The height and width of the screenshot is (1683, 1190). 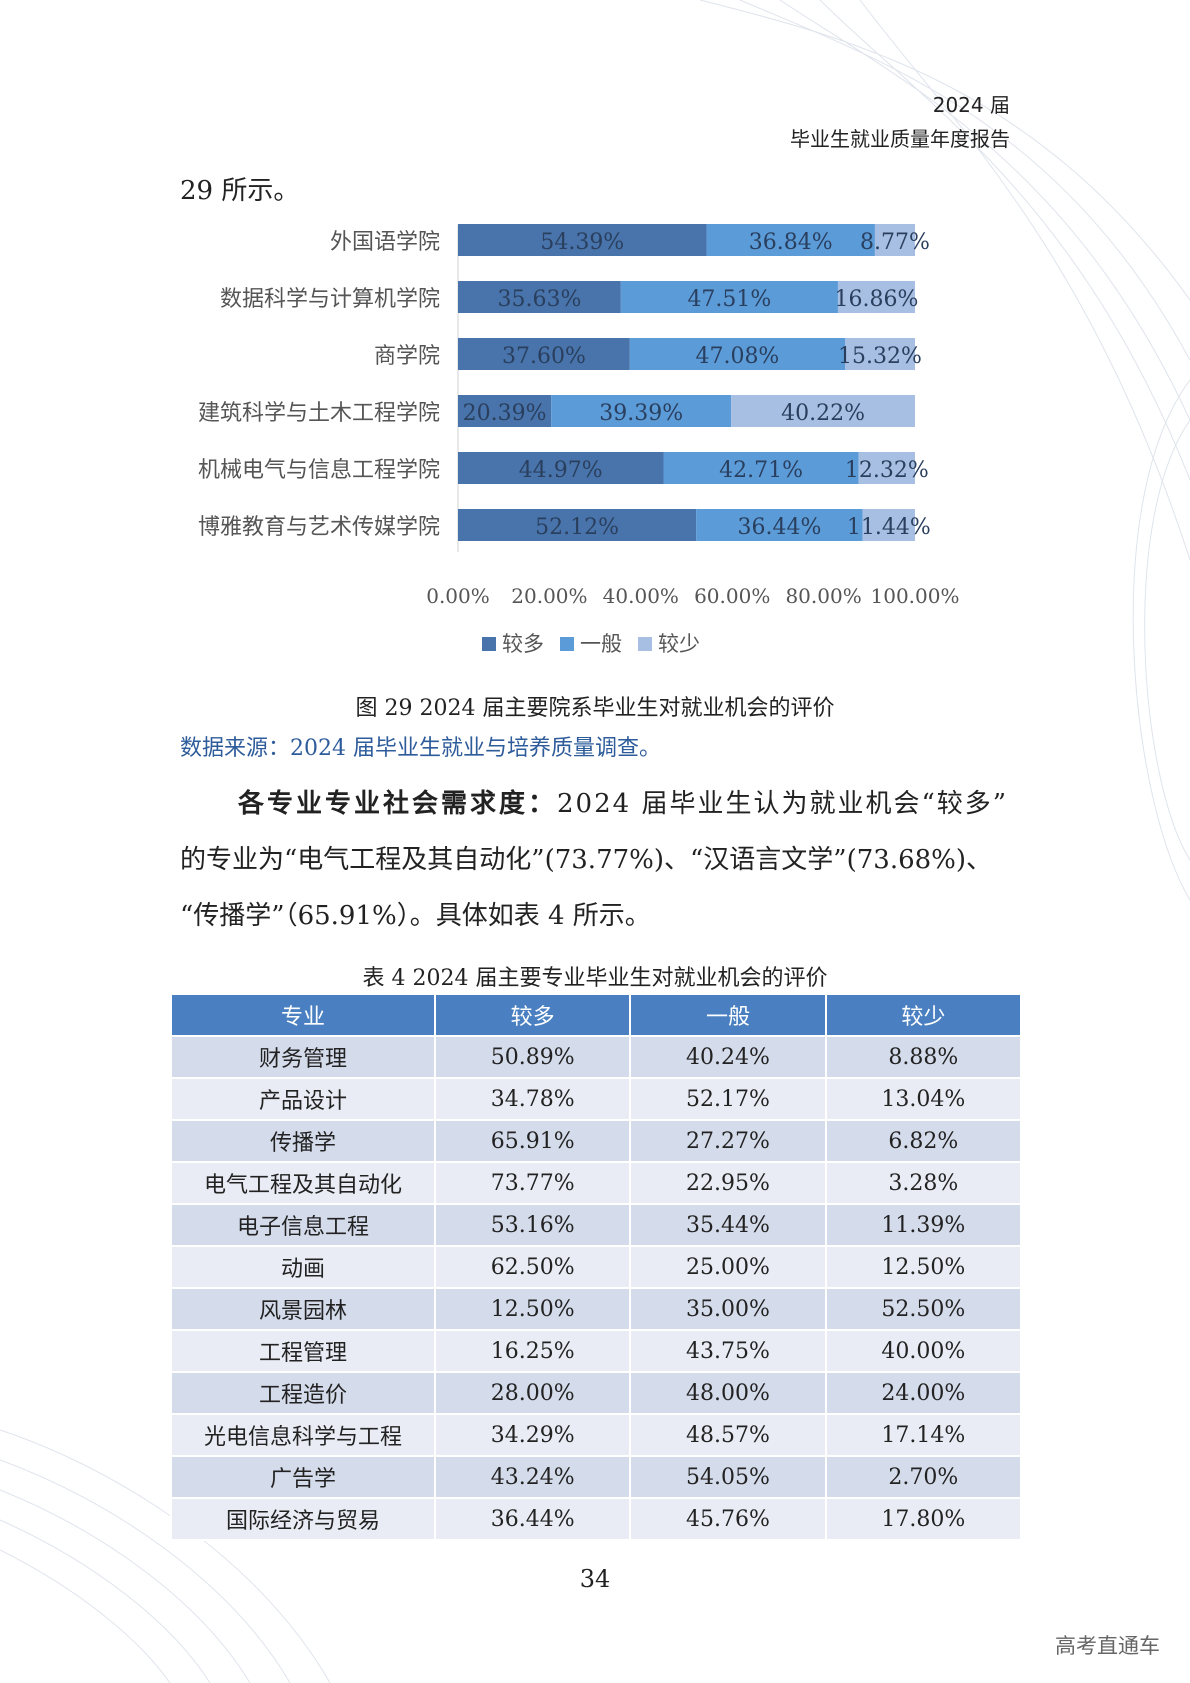 I want to click on table-row: 财务管理 50.89% 40.24% 8.88%, so click(x=596, y=1057).